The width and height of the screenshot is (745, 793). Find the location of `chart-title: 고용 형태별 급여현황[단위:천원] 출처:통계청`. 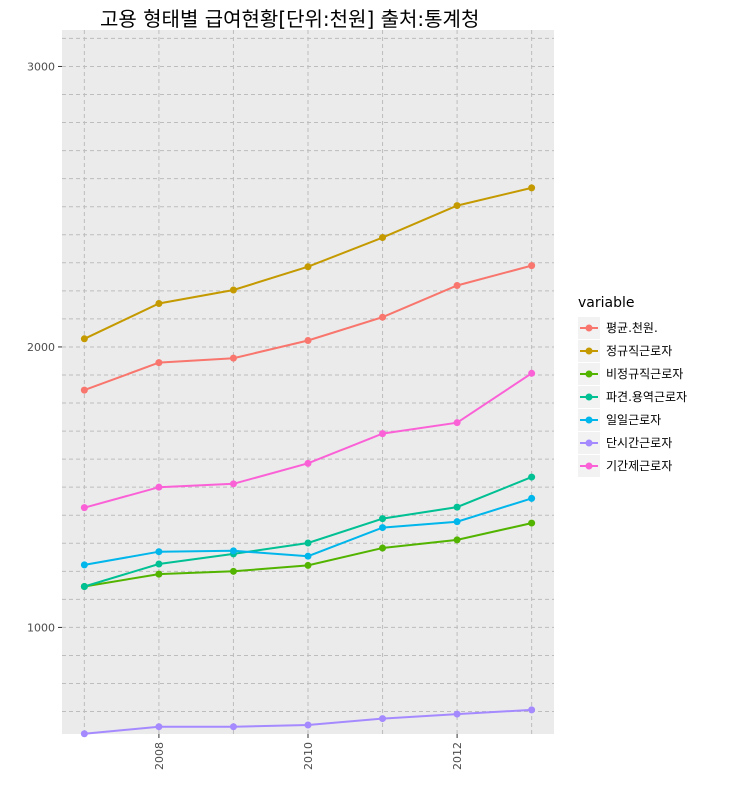

chart-title: 고용 형태별 급여현황[단위:천원] 출처:통계청 is located at coordinates (289, 19).